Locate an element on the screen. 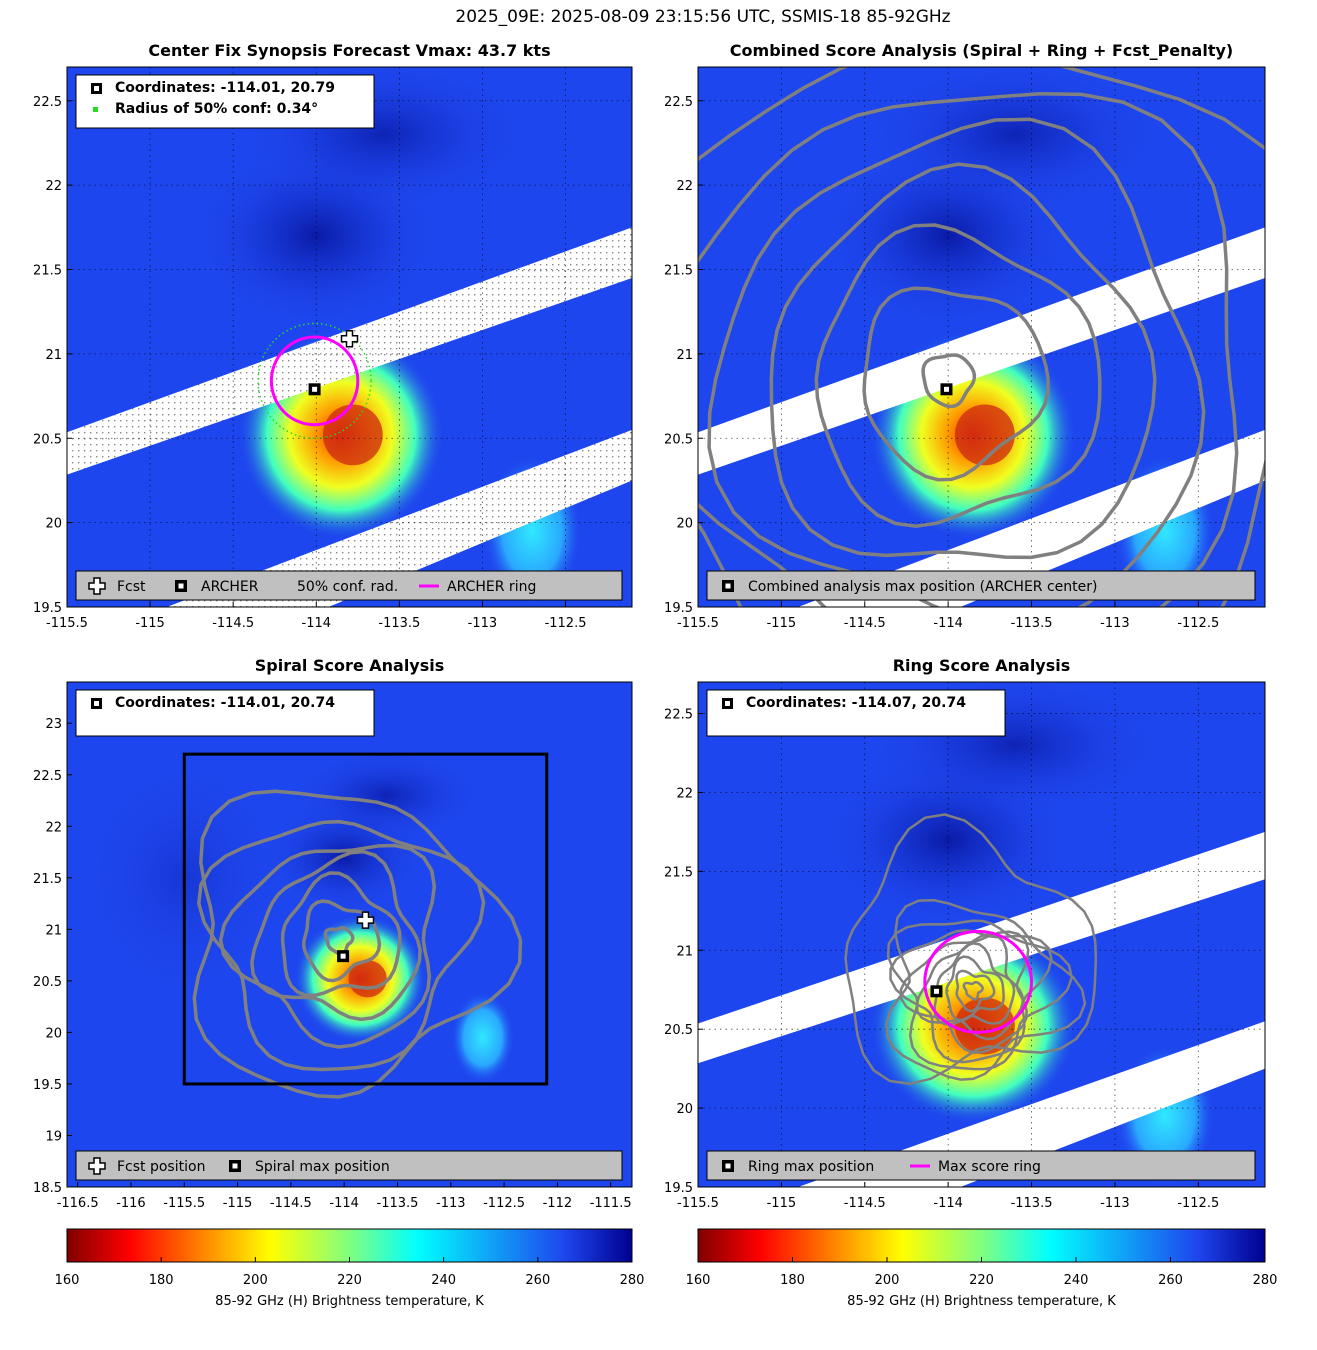 This screenshot has height=1350, width=1317. legend: Fcst ARCHER 50% conf. rad. ARCHER ring is located at coordinates (349, 585).